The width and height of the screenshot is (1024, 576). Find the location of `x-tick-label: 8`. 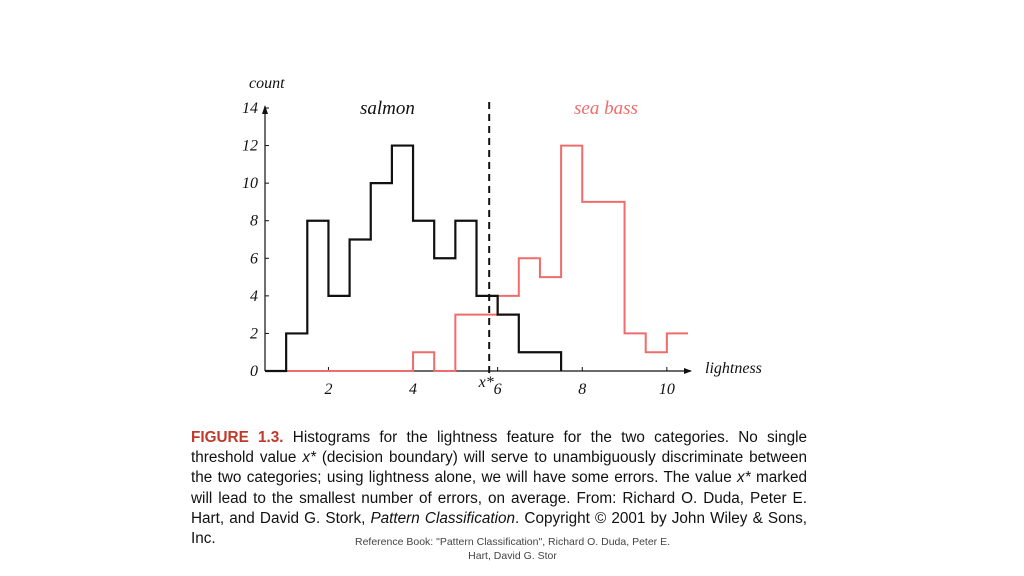

x-tick-label: 8 is located at coordinates (582, 389).